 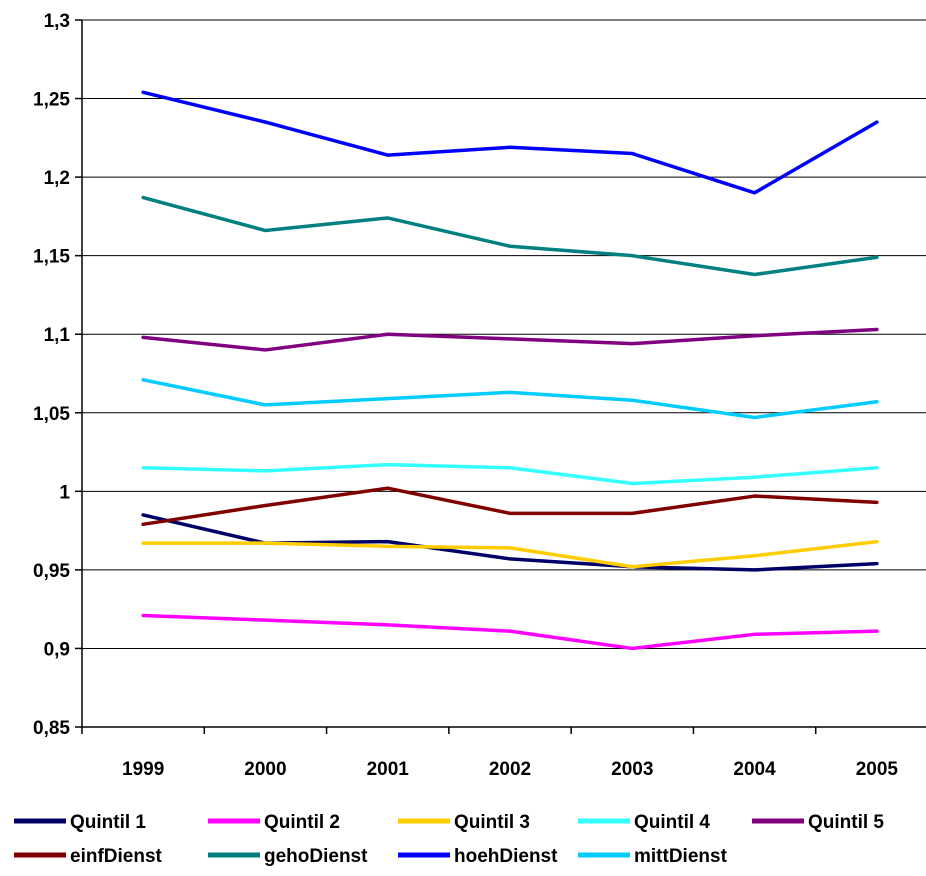 I want to click on legend-label: Quintil 5, so click(x=846, y=822).